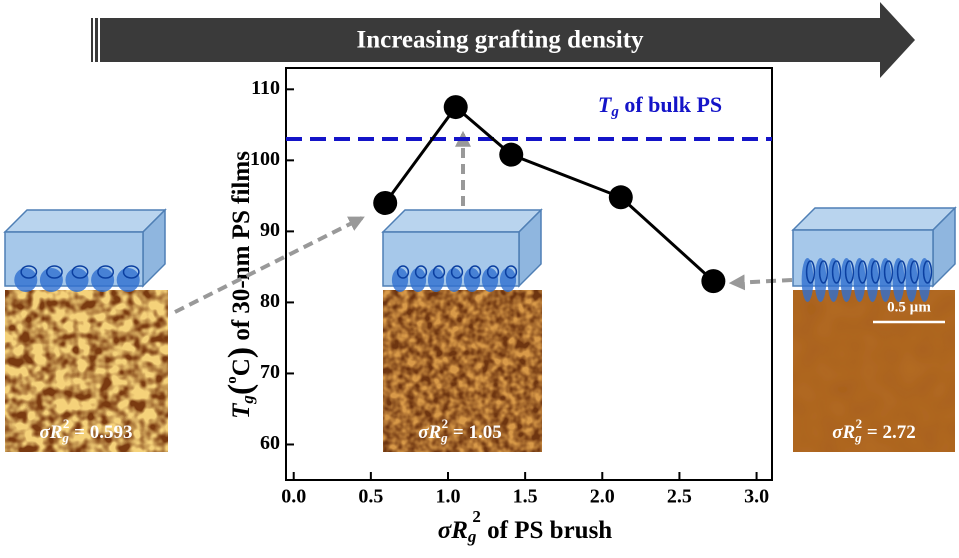 This screenshot has height=558, width=959. I want to click on panel-label: σRg2 = 0.593, so click(86, 430).